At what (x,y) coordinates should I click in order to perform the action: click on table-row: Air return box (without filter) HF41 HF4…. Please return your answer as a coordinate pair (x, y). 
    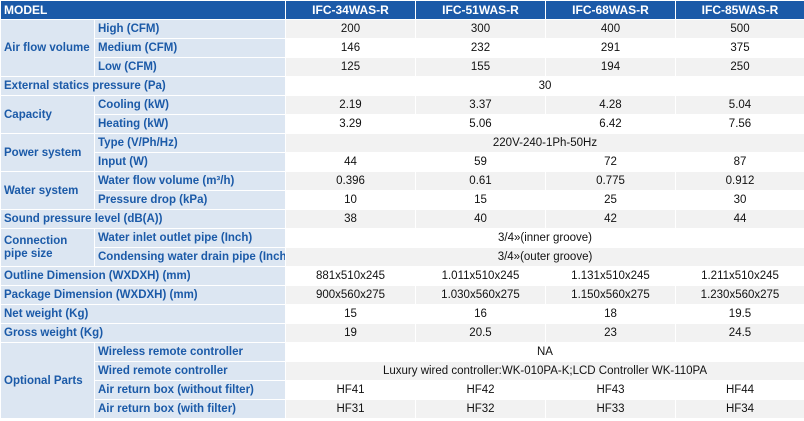
    Looking at the image, I should click on (402, 390).